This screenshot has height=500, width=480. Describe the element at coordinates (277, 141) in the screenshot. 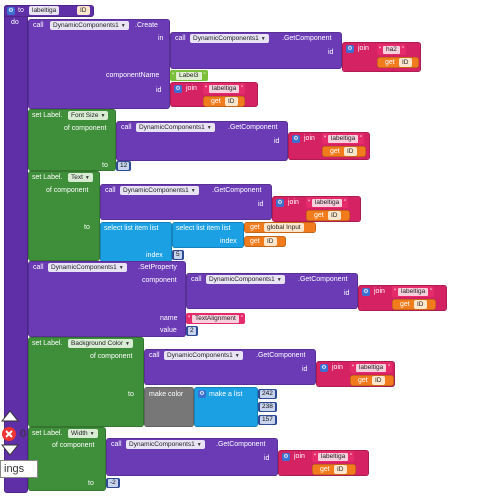

I see `id-label: id` at that location.